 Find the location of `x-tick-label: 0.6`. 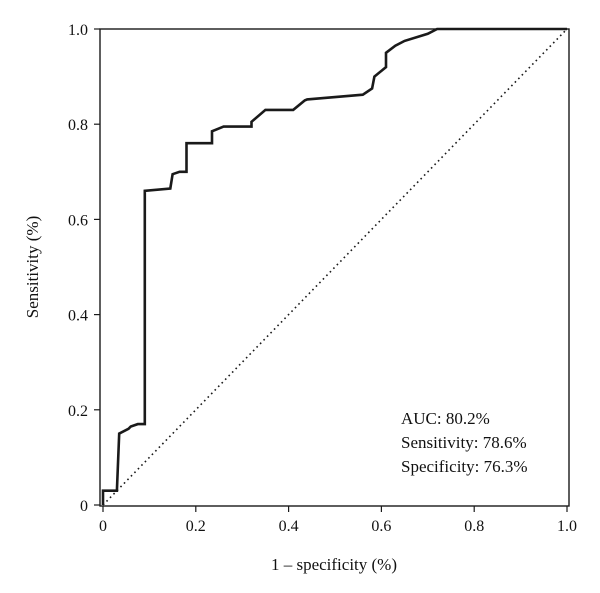

x-tick-label: 0.6 is located at coordinates (381, 526).